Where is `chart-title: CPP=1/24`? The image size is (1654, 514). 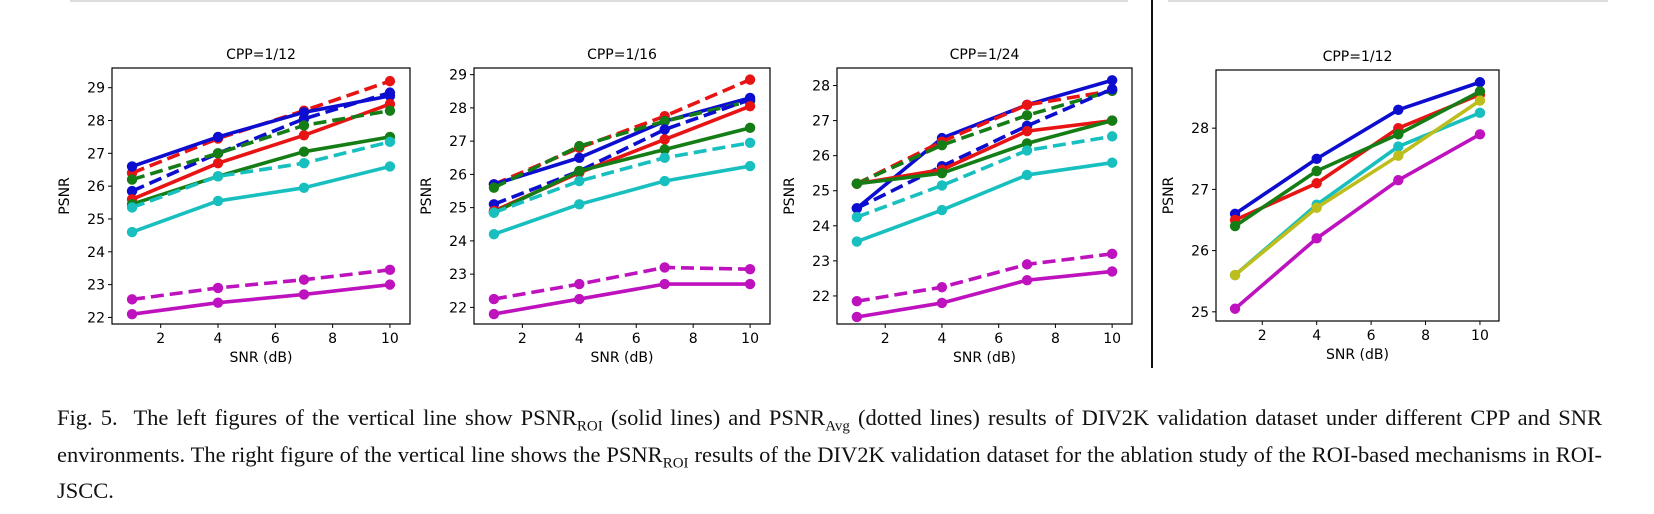 chart-title: CPP=1/24 is located at coordinates (985, 55).